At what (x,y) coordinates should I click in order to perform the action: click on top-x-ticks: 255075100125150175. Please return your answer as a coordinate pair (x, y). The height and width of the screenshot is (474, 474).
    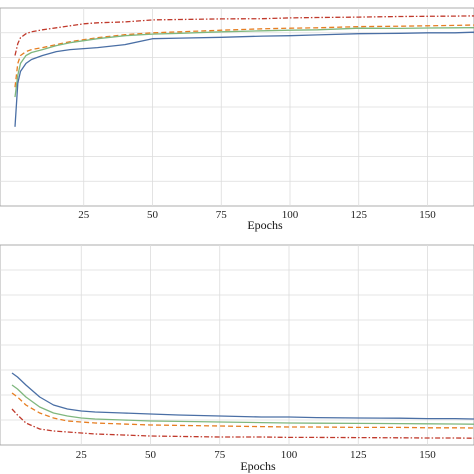
    Looking at the image, I should click on (257, 215).